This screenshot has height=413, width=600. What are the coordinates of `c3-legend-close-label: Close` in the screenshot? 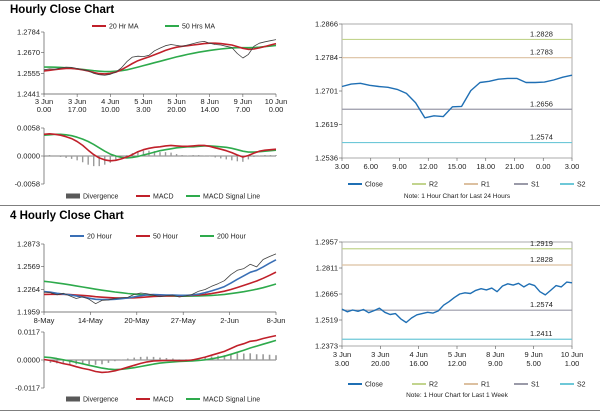 It's located at (374, 185).